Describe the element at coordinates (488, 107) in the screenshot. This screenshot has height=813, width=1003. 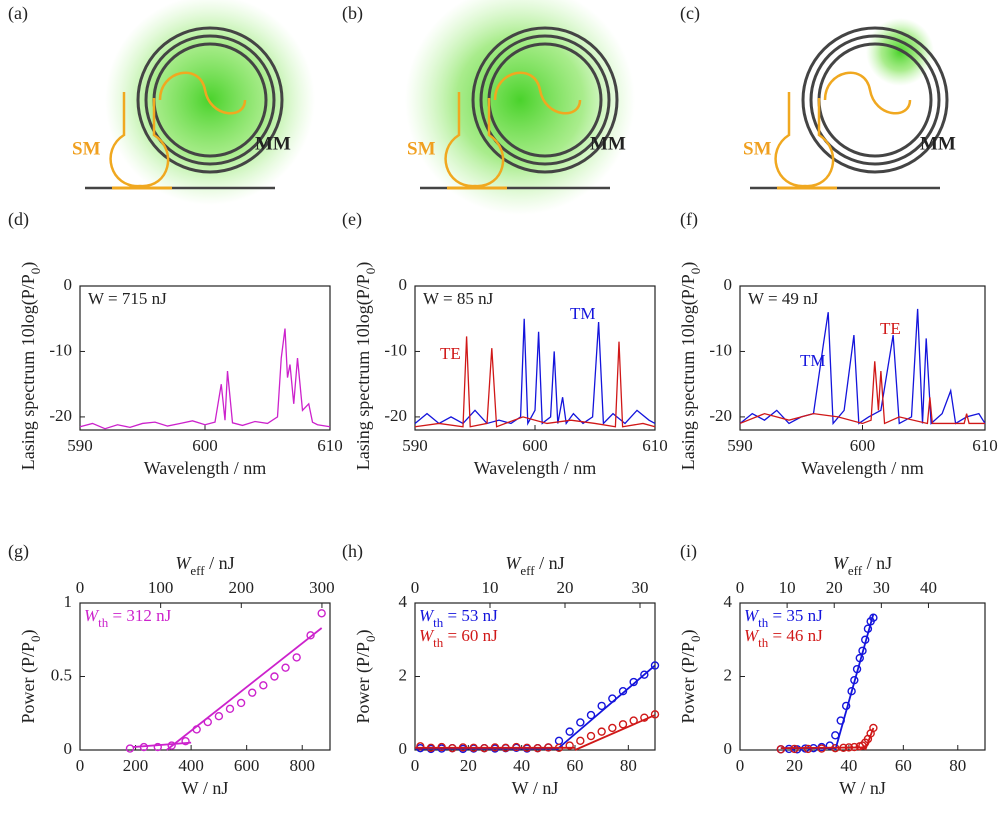
I see `diagram-b: (b) SM MM` at that location.